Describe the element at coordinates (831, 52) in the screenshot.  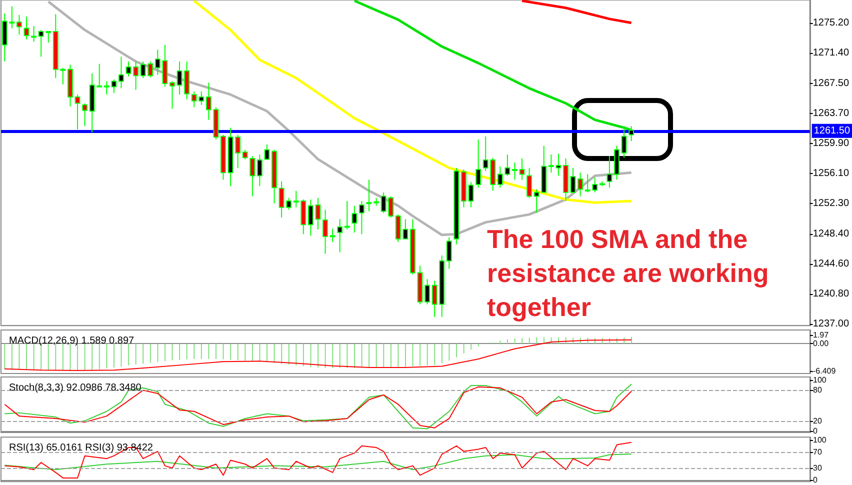
I see `y-tick-label: 1271.40` at that location.